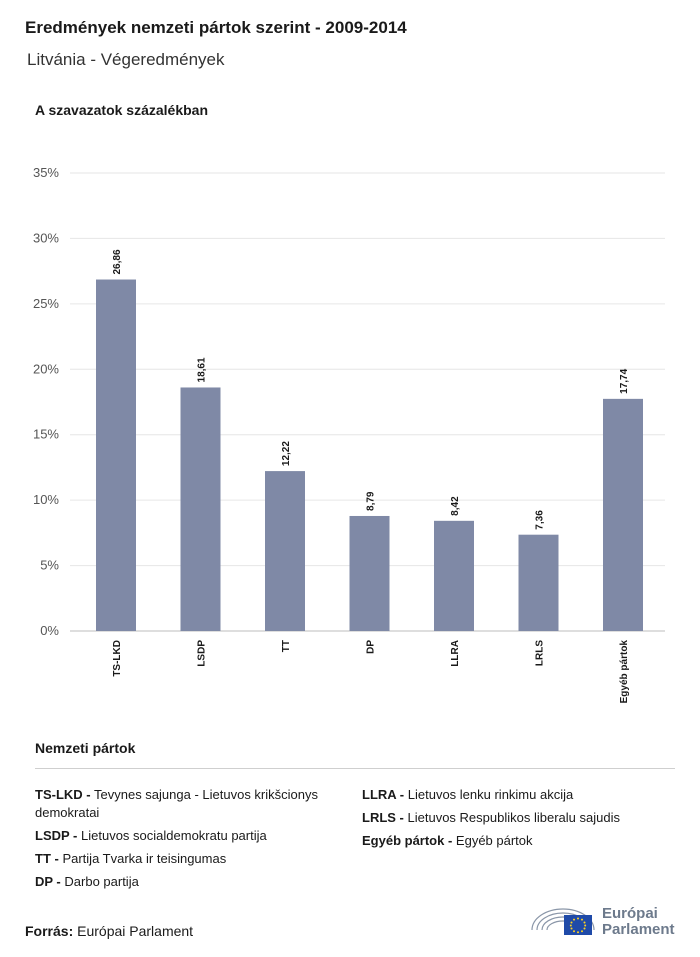  I want to click on y-tick-label: 10%, so click(46, 499).